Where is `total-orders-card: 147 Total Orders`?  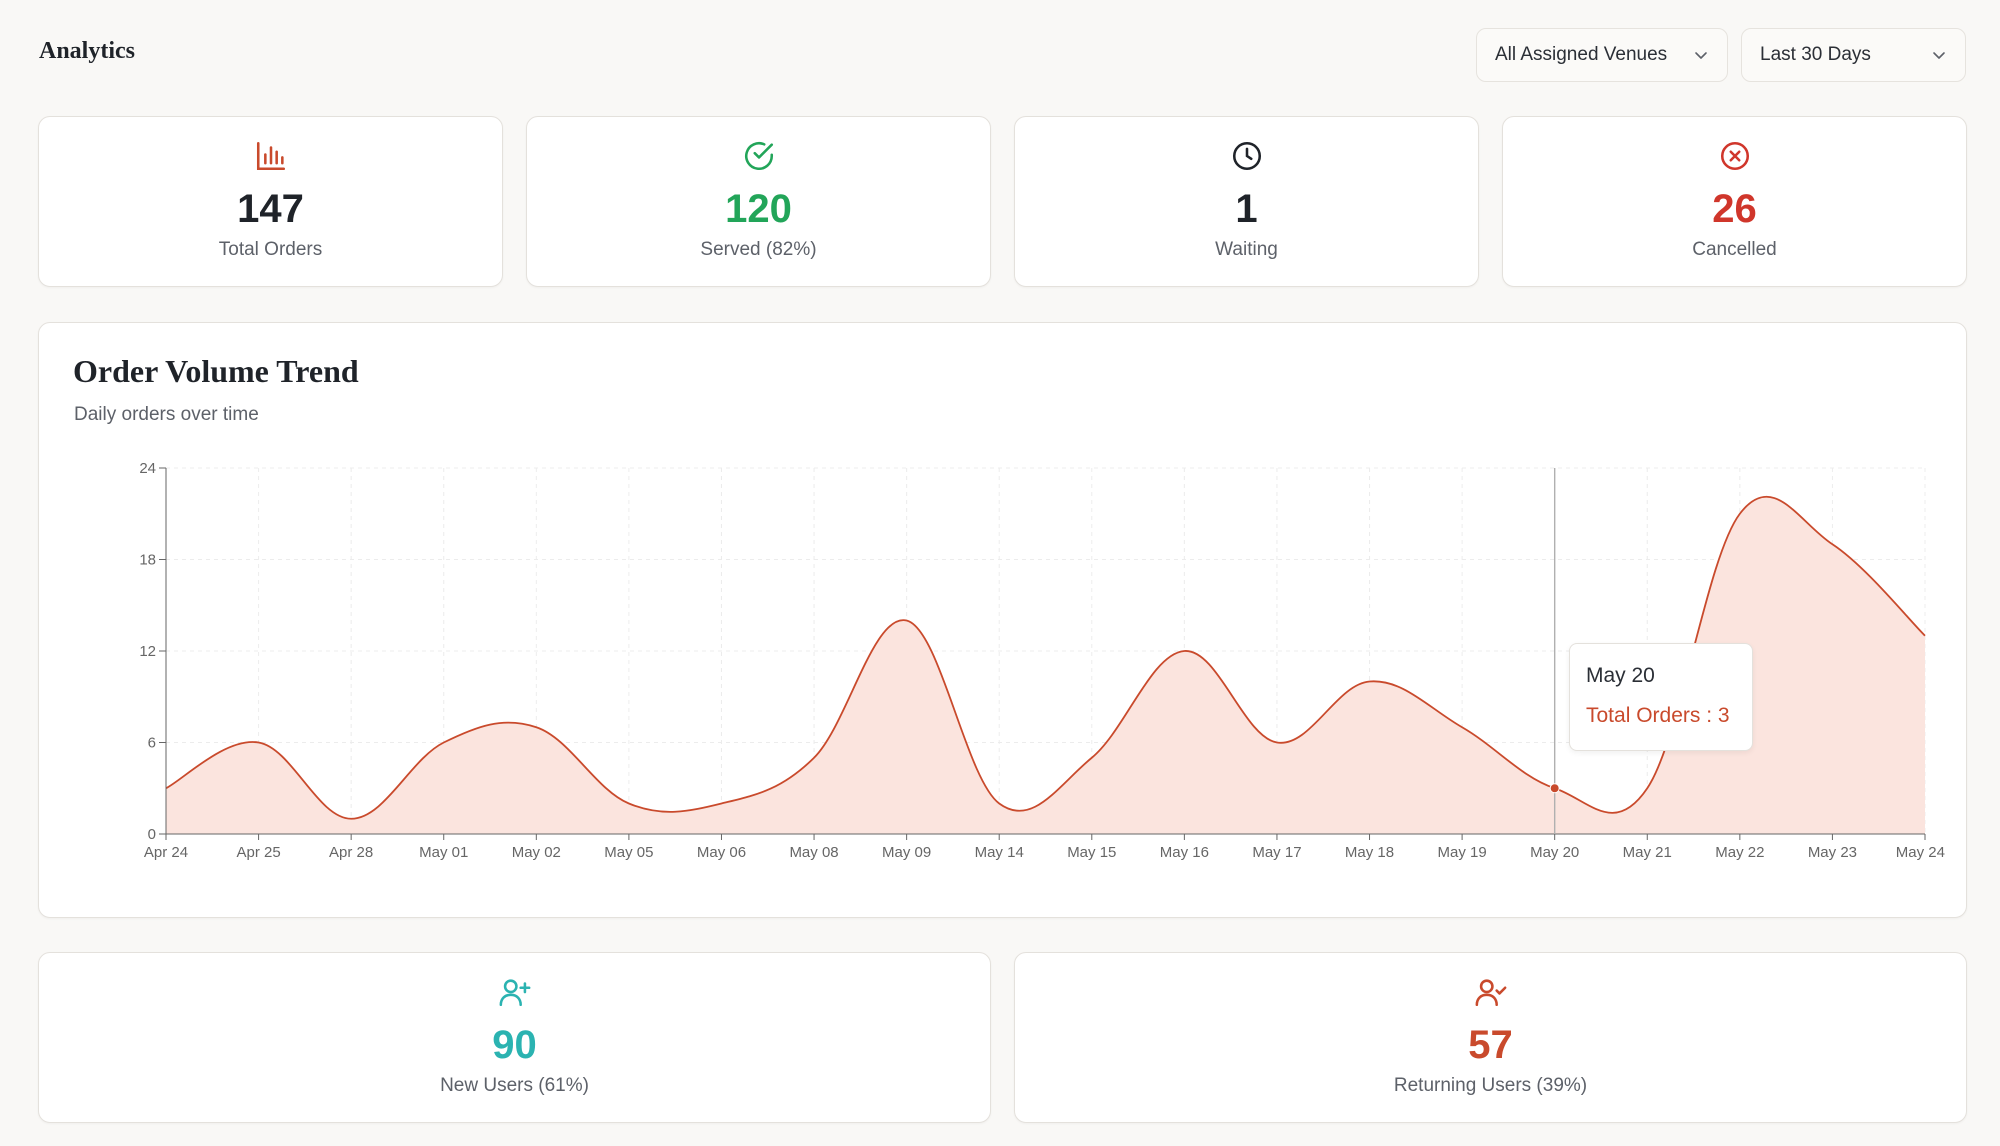 total-orders-card: 147 Total Orders is located at coordinates (270, 201).